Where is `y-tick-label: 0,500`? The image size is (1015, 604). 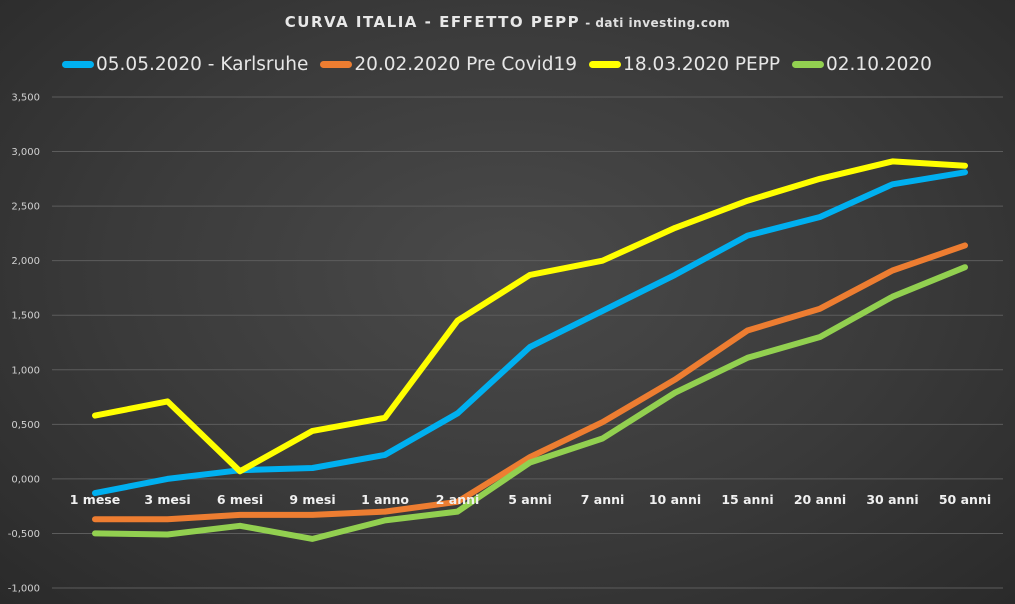
y-tick-label: 0,500 is located at coordinates (25, 425).